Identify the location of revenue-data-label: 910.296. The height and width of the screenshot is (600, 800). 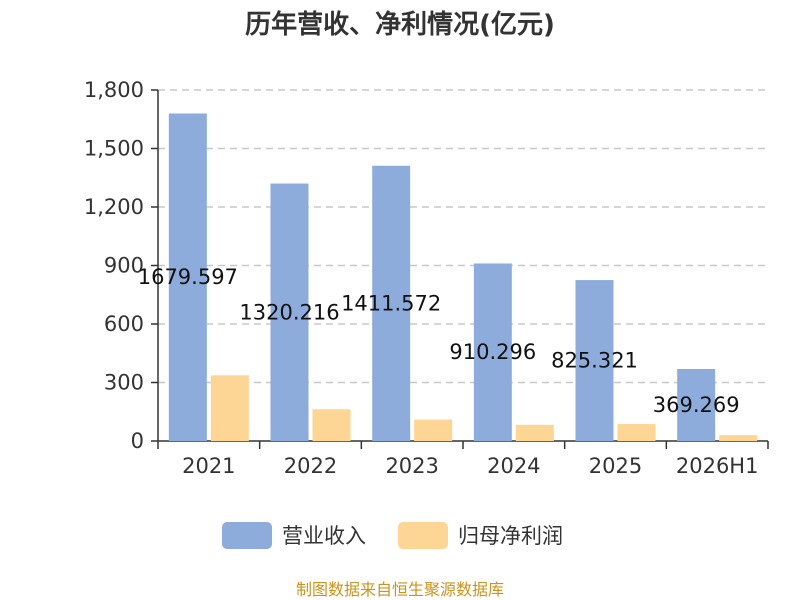
(492, 352).